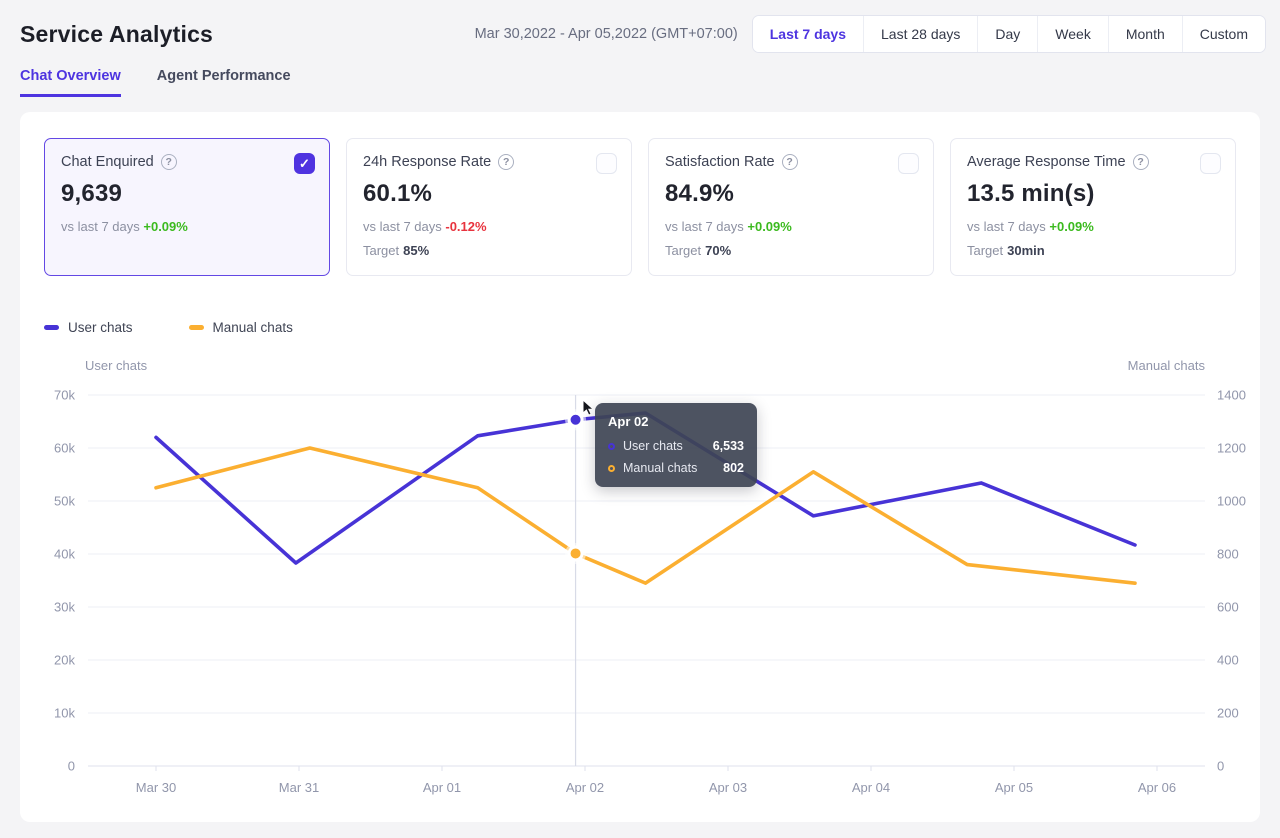 The image size is (1280, 838). Describe the element at coordinates (64, 607) in the screenshot. I see `left-axis-tick-label: 30k` at that location.